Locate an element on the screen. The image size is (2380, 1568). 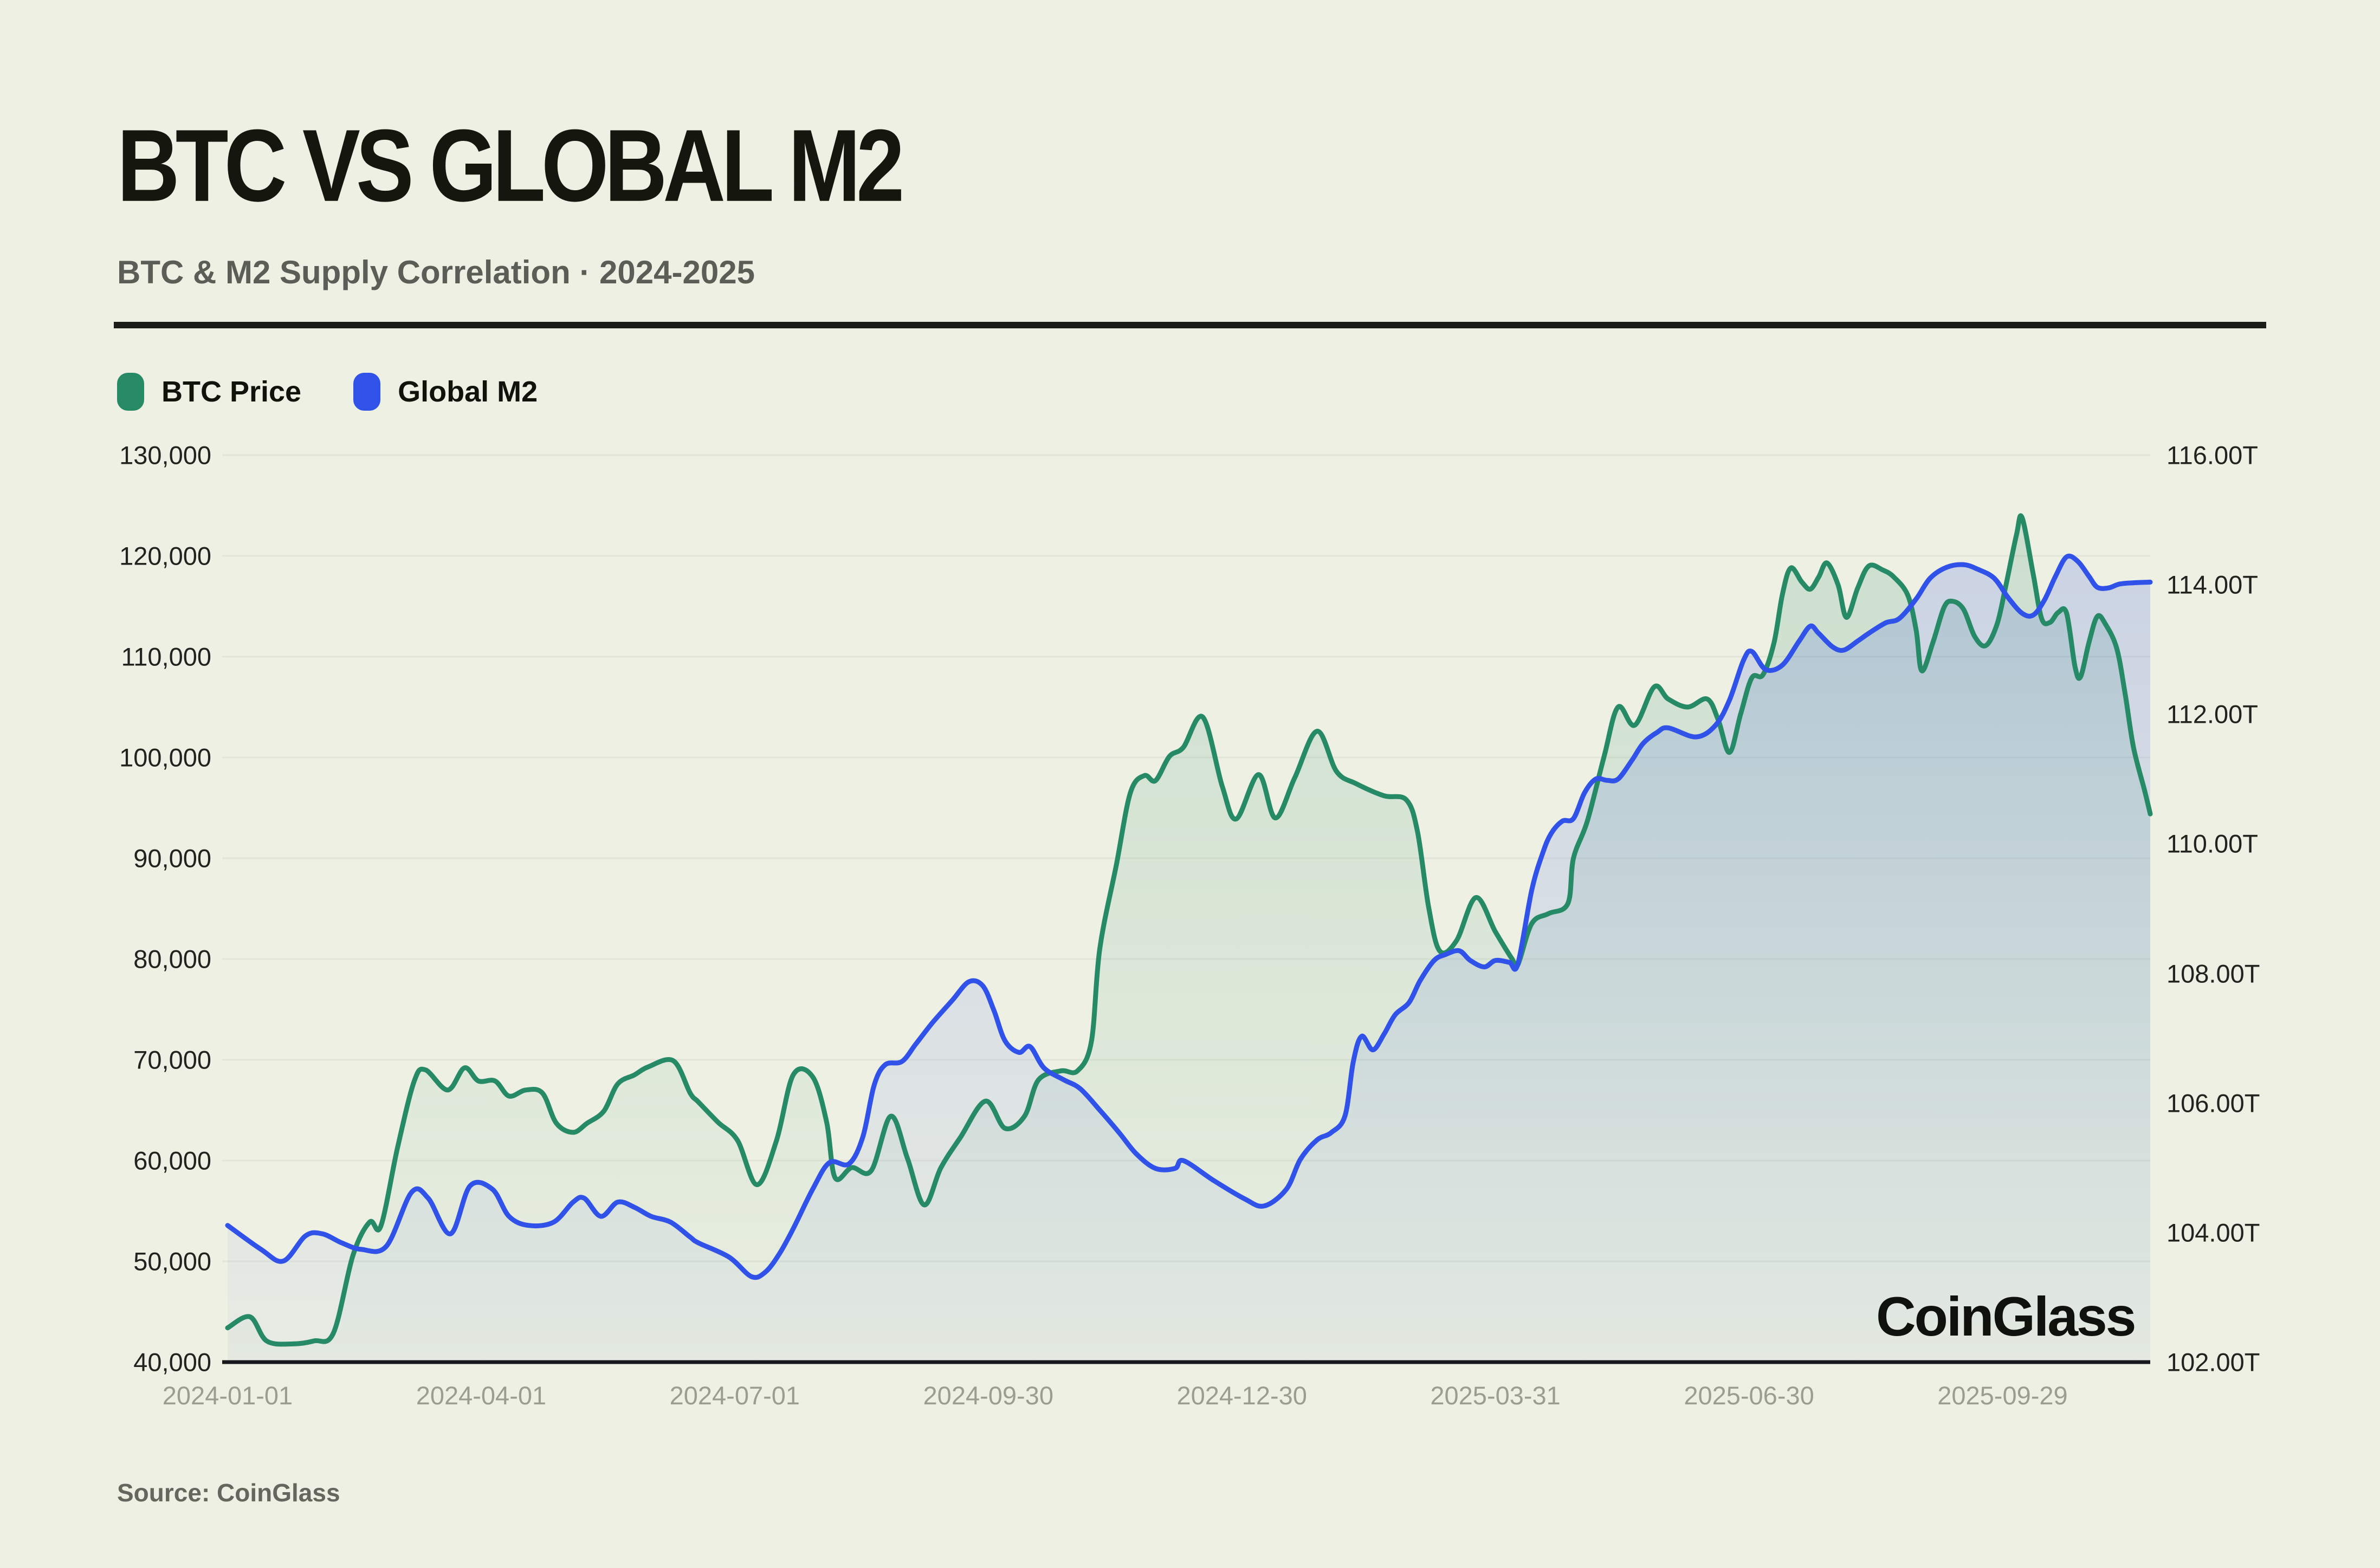
y-axis-left-tick: 90,000 is located at coordinates (172, 858).